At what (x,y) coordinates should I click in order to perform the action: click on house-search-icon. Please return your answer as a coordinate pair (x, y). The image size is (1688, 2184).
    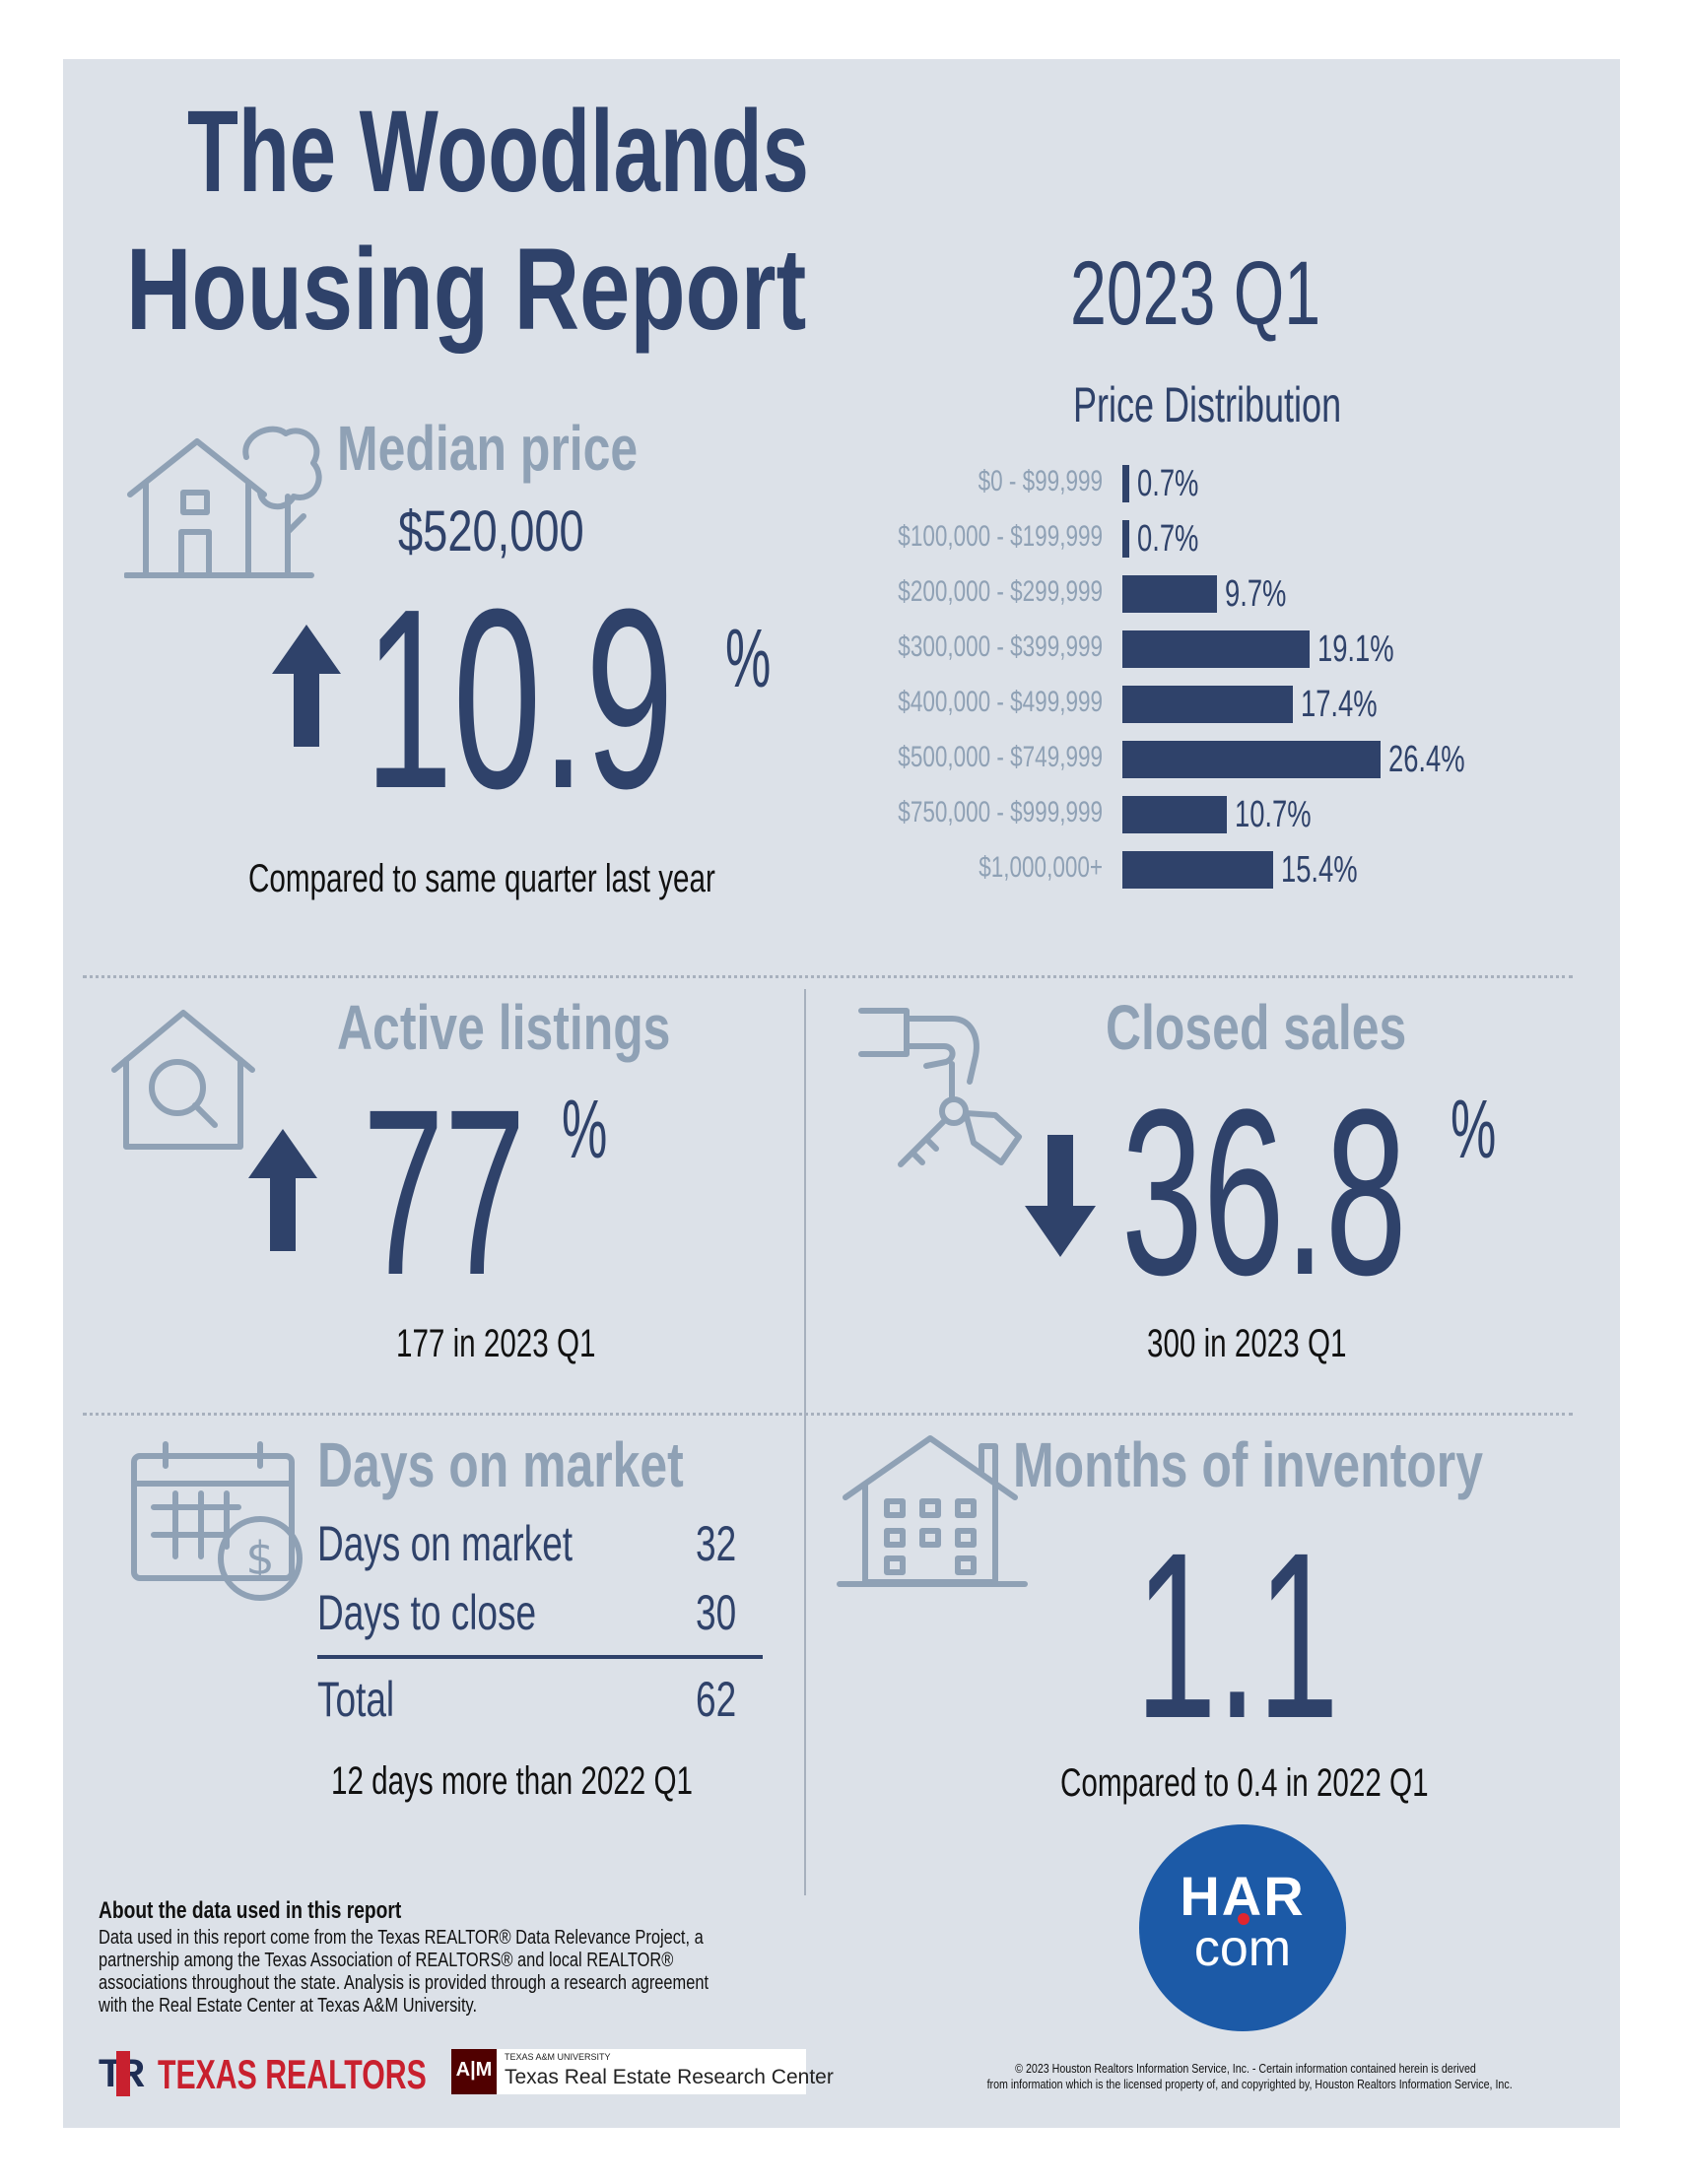
    Looking at the image, I should click on (183, 1080).